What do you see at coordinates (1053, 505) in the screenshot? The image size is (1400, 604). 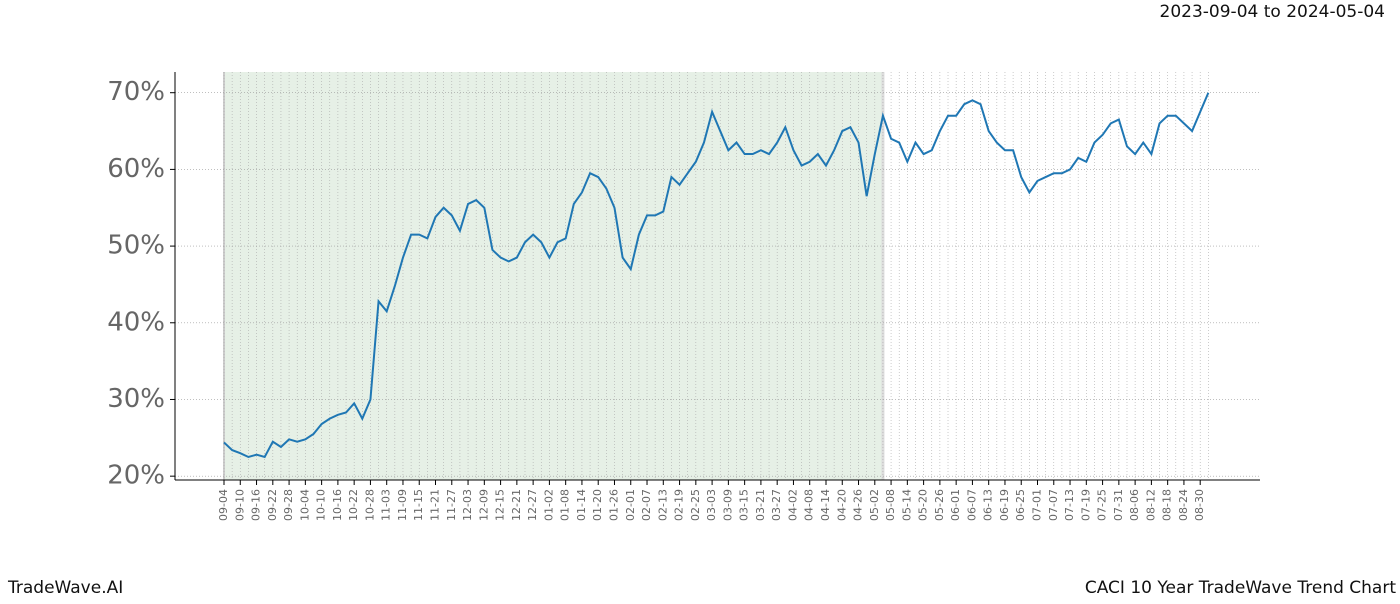 I see `x-tick-label: 07-07` at bounding box center [1053, 505].